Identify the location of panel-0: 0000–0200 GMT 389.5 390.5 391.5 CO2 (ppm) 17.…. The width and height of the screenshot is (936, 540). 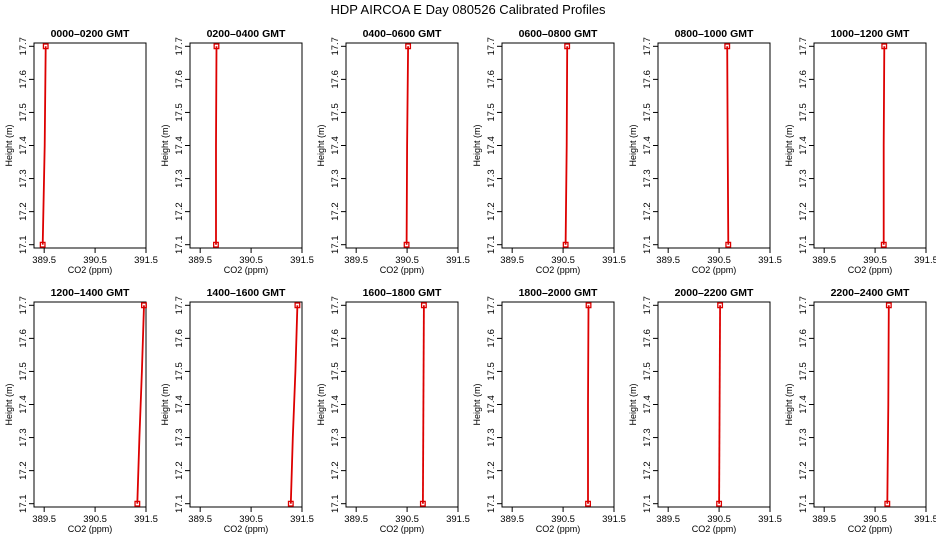
(81, 151).